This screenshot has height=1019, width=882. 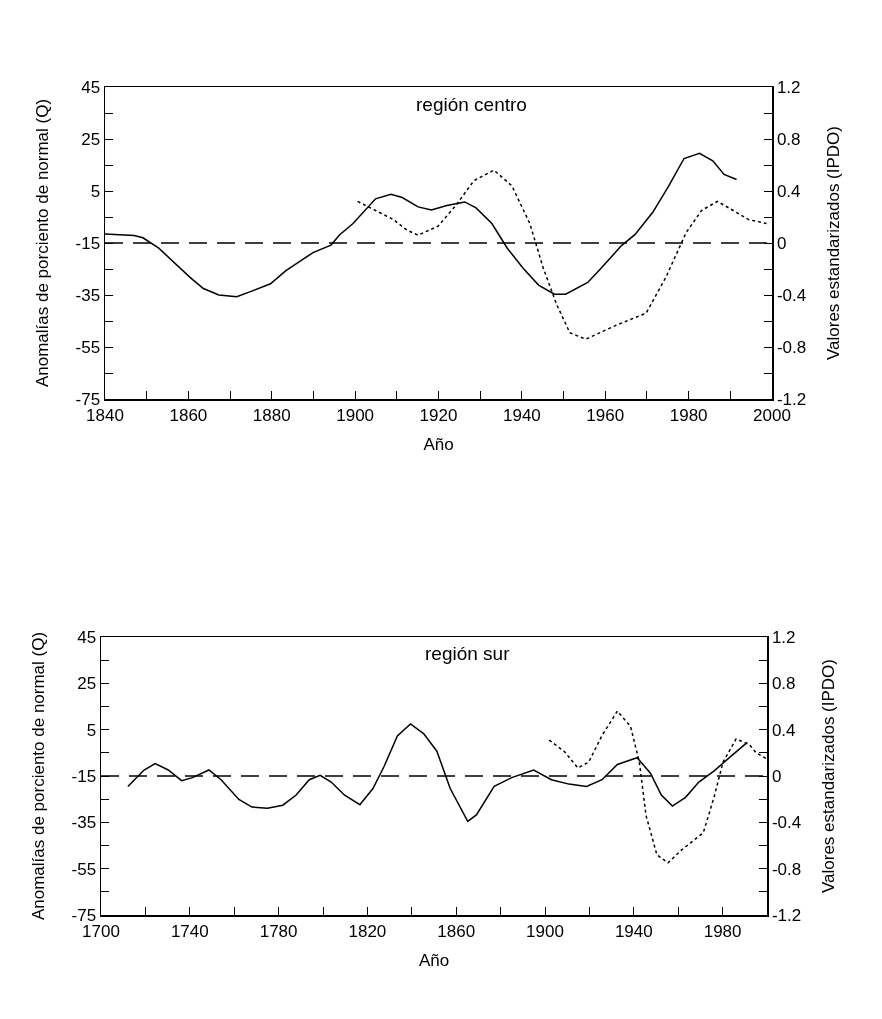 What do you see at coordinates (271, 415) in the screenshot?
I see `x-tick-label: 1880` at bounding box center [271, 415].